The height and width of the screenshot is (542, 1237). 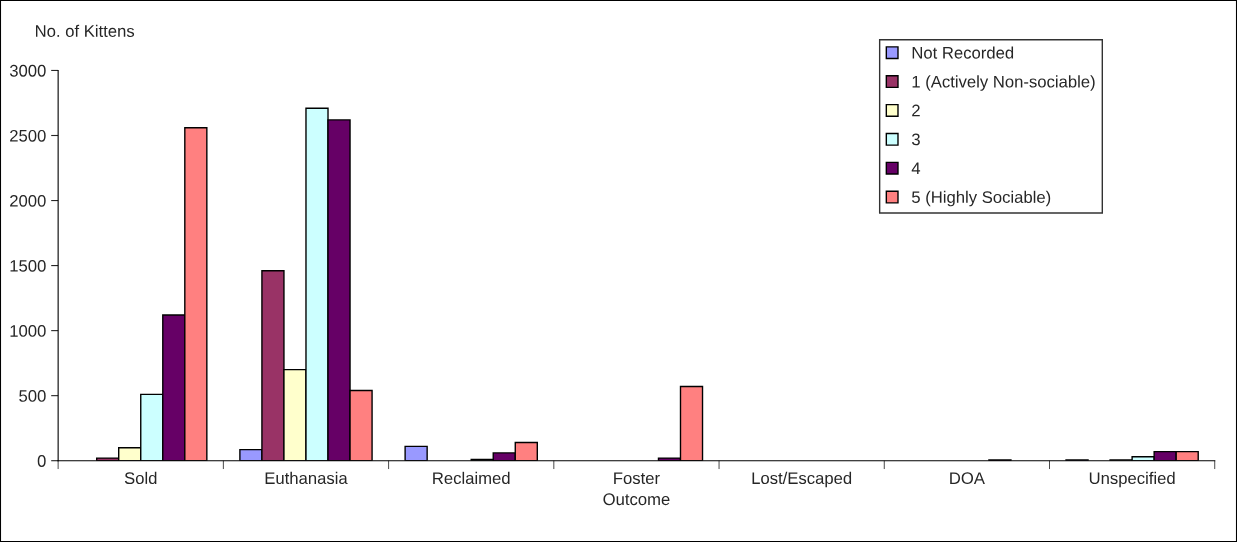 What do you see at coordinates (471, 478) in the screenshot?
I see `x-tick-label: Reclaimed` at bounding box center [471, 478].